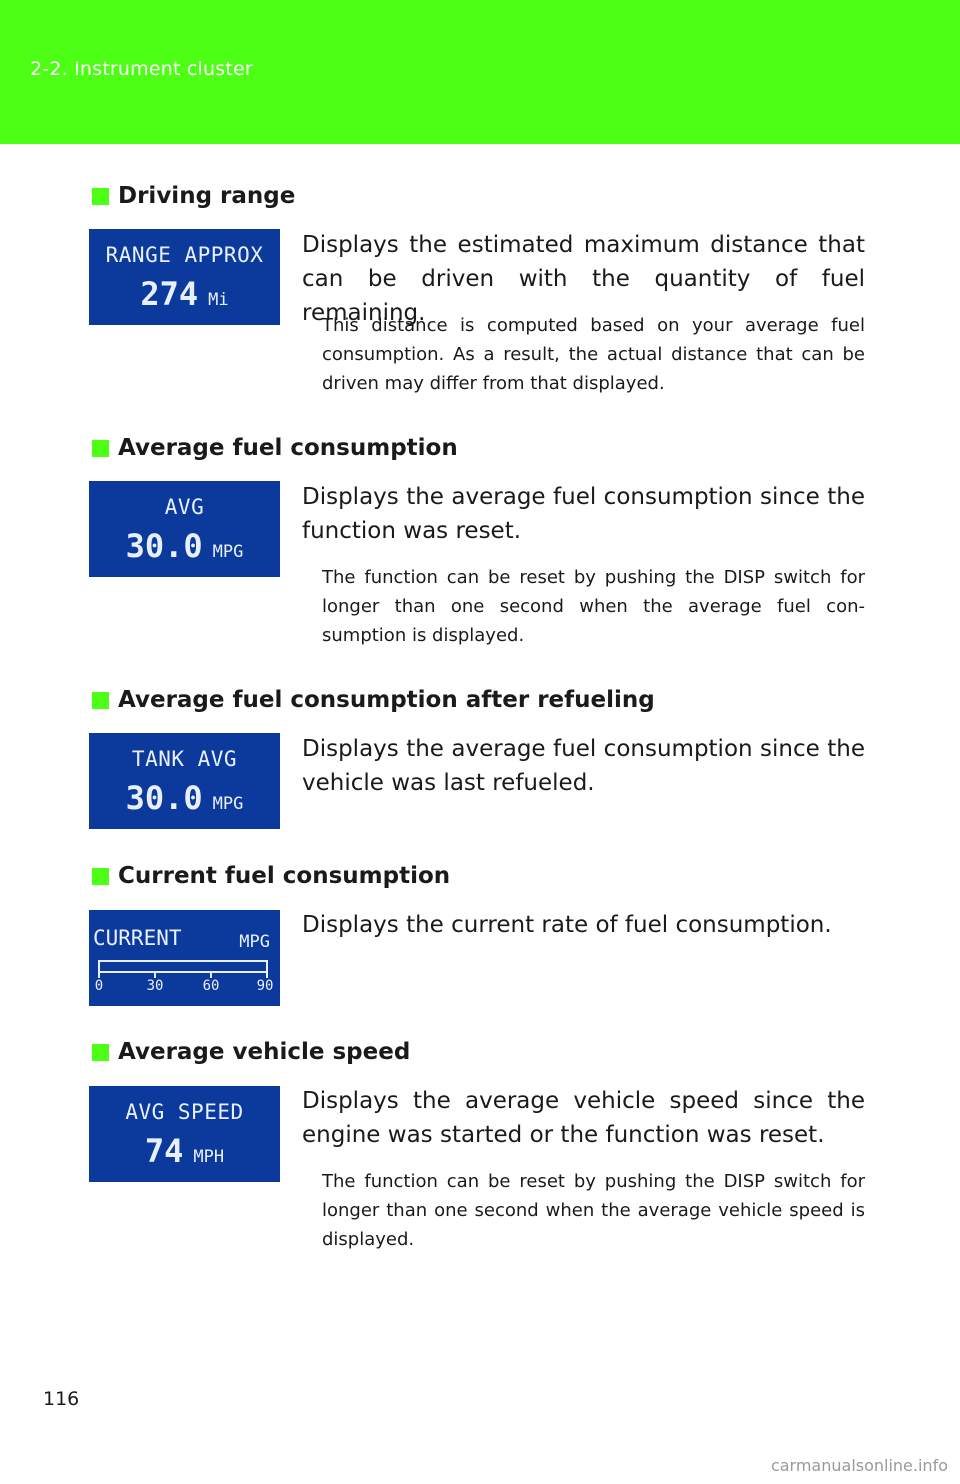 This screenshot has height=1484, width=960. I want to click on lcd-average-vehicle-speed: AVG SPEED 74 MPH, so click(184, 1134).